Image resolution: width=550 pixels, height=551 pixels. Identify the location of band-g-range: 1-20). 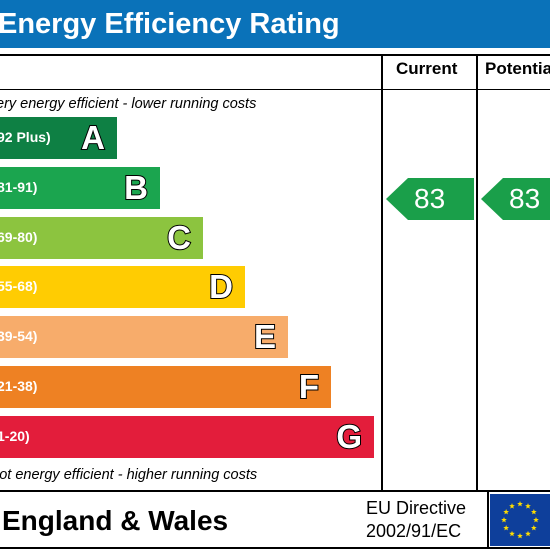
(15, 436).